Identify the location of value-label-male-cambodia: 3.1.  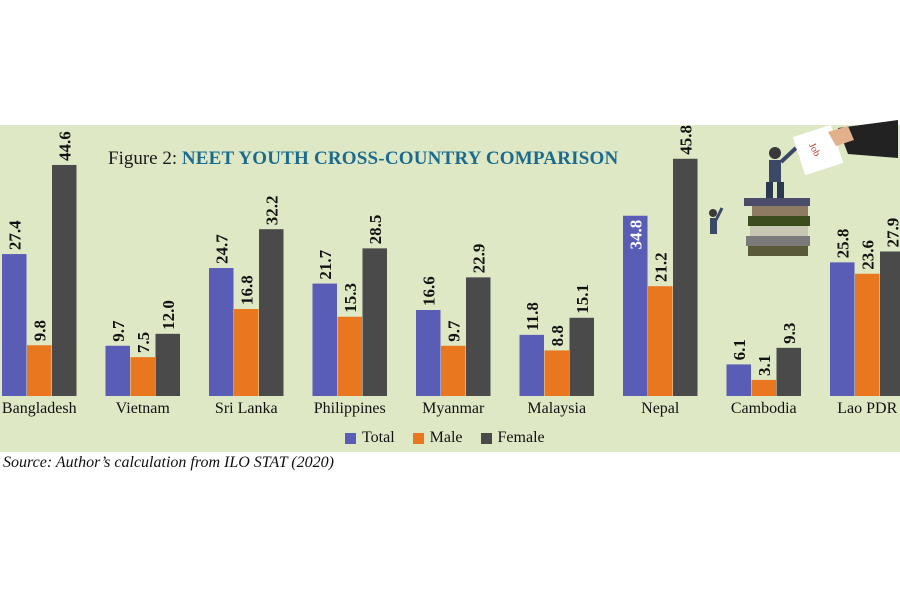
(764, 365).